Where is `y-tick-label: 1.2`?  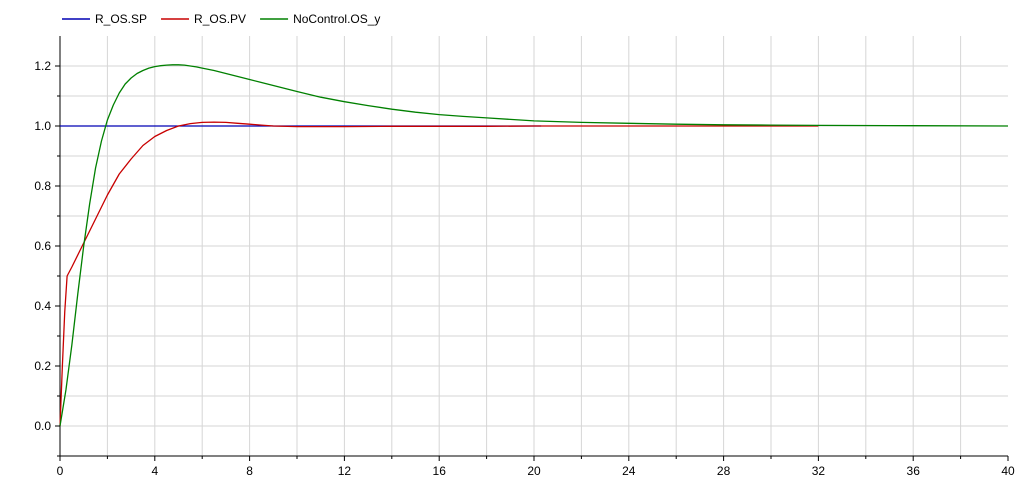
y-tick-label: 1.2 is located at coordinates (42, 66).